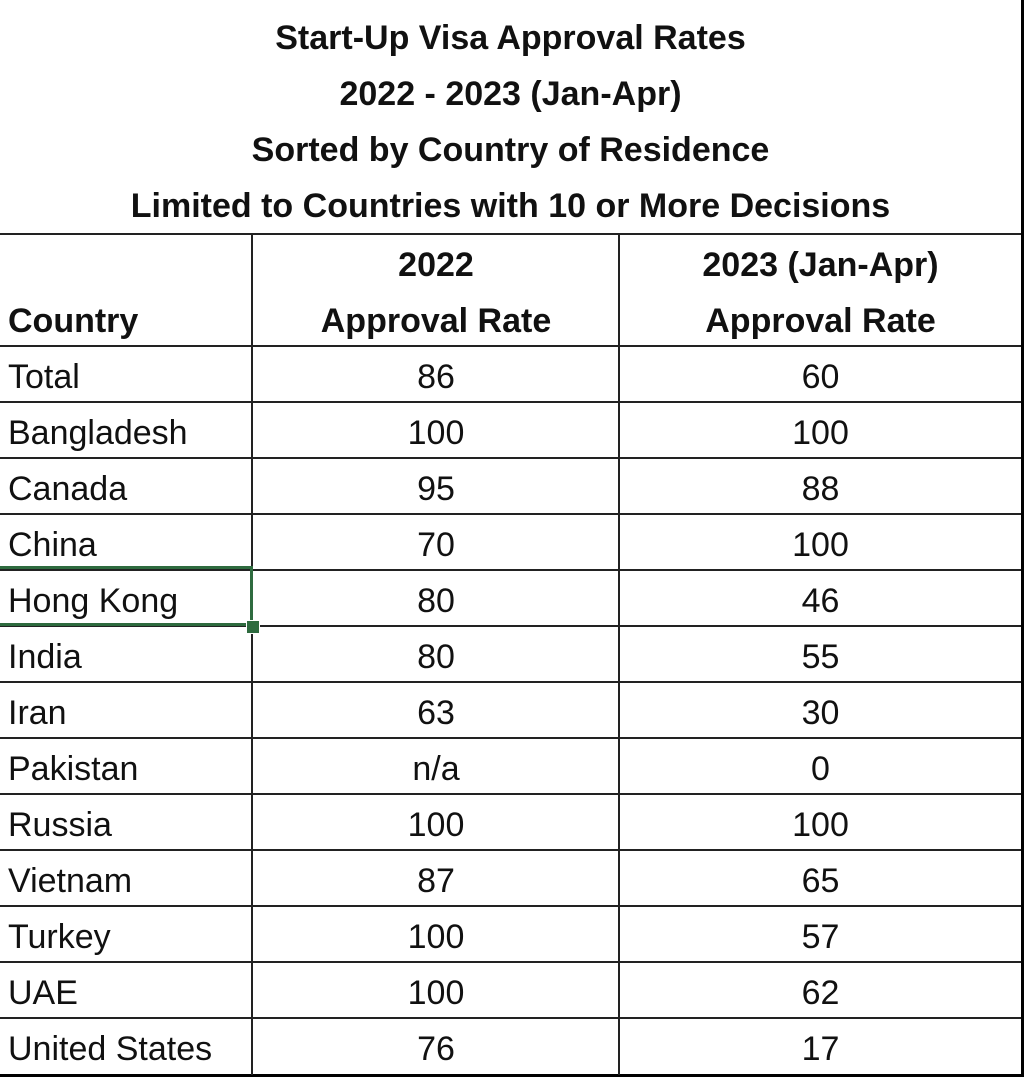  What do you see at coordinates (43, 993) in the screenshot?
I see `country-cell: UAE` at bounding box center [43, 993].